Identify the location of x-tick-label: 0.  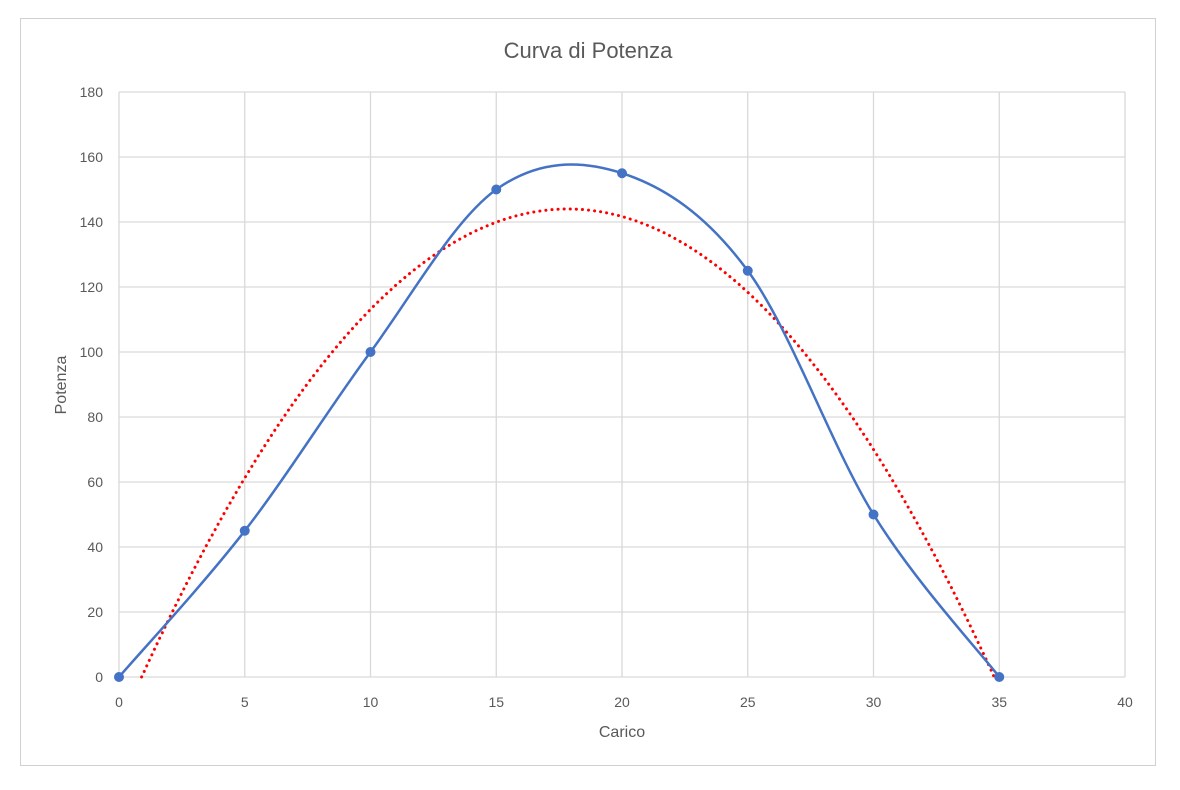
(119, 702).